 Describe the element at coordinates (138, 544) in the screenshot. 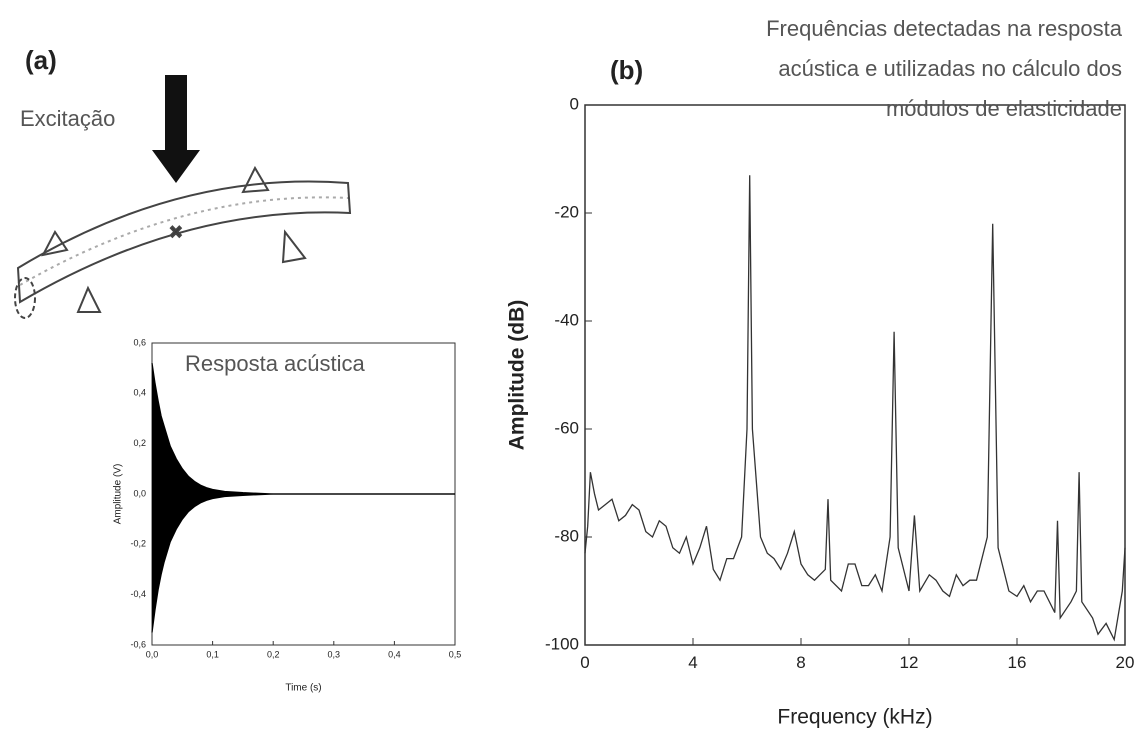

I see `y-tick-label: -0,2` at that location.